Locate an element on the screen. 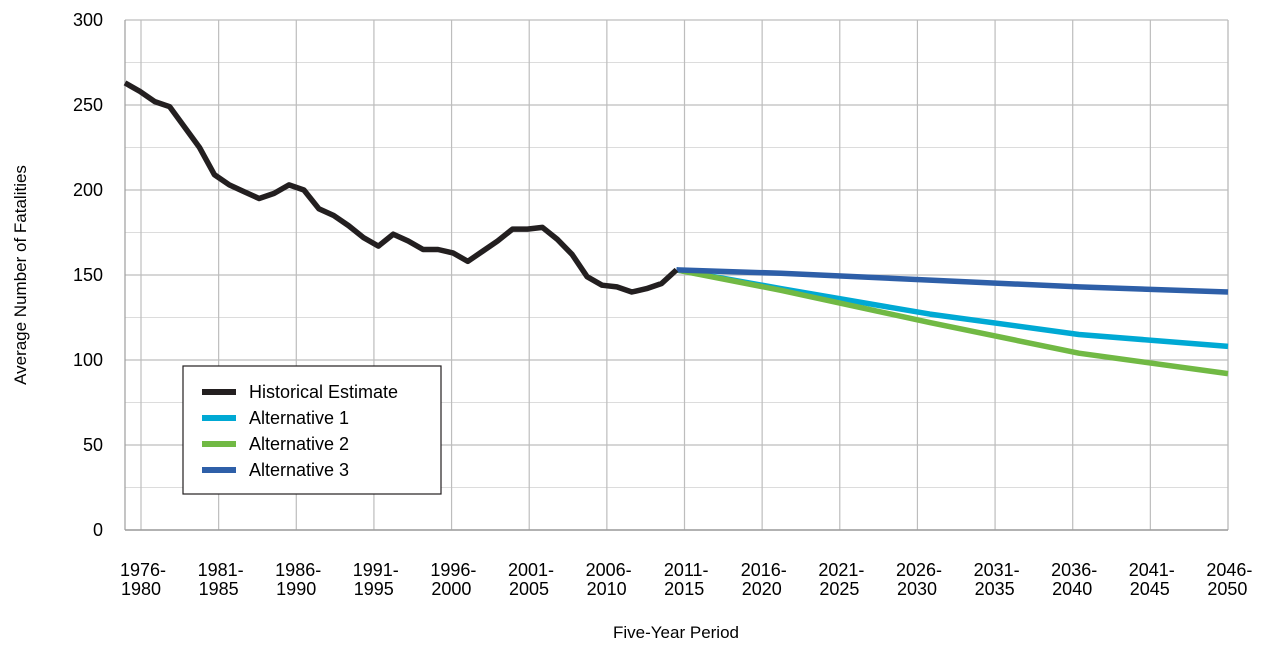 Image resolution: width=1270 pixels, height=646 pixels. y-tick-label: 0 is located at coordinates (98, 530).